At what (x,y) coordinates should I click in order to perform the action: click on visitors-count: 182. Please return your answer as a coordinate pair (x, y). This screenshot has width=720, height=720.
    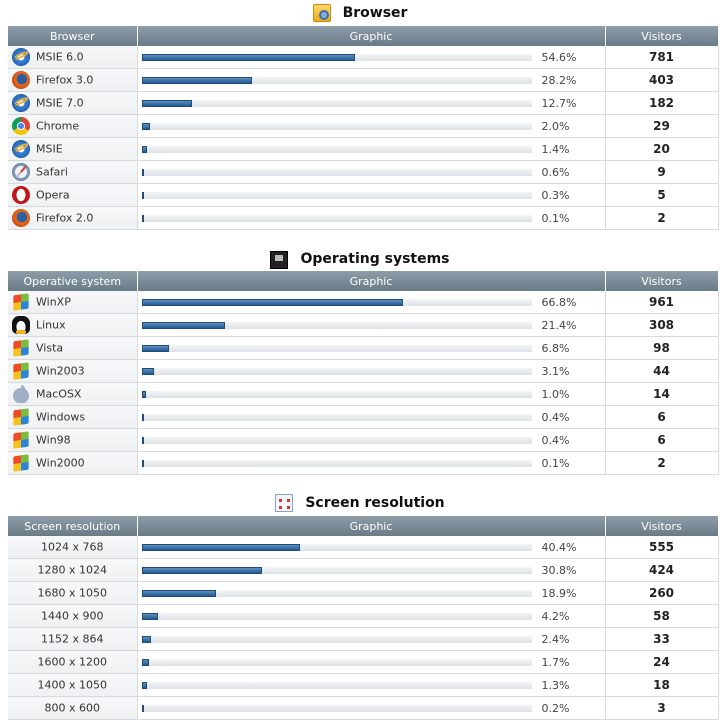
    Looking at the image, I should click on (662, 103).